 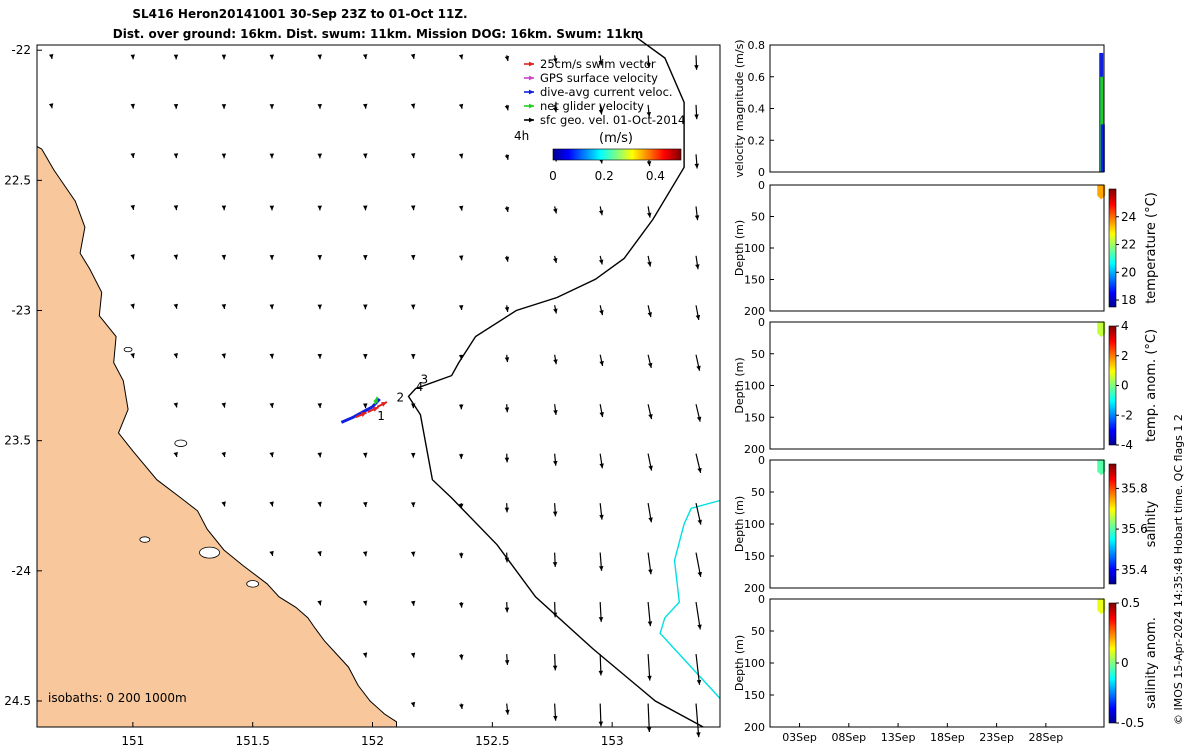 I want to click on colorbar-tick-label: 0, so click(x=1125, y=386).